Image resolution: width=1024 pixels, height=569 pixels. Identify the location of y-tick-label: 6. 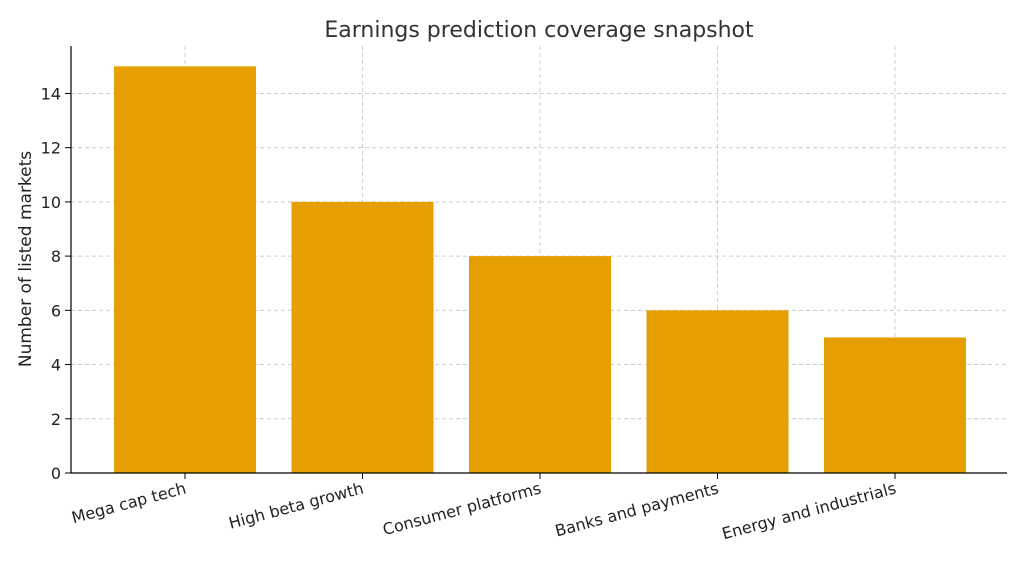
(56, 310).